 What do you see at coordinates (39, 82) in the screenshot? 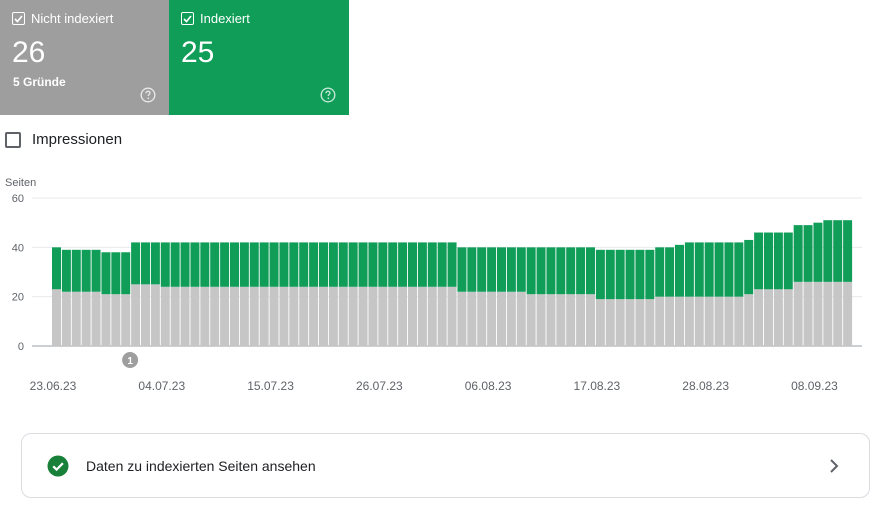
I see `not-indexed-reasons: 5 Gründe` at bounding box center [39, 82].